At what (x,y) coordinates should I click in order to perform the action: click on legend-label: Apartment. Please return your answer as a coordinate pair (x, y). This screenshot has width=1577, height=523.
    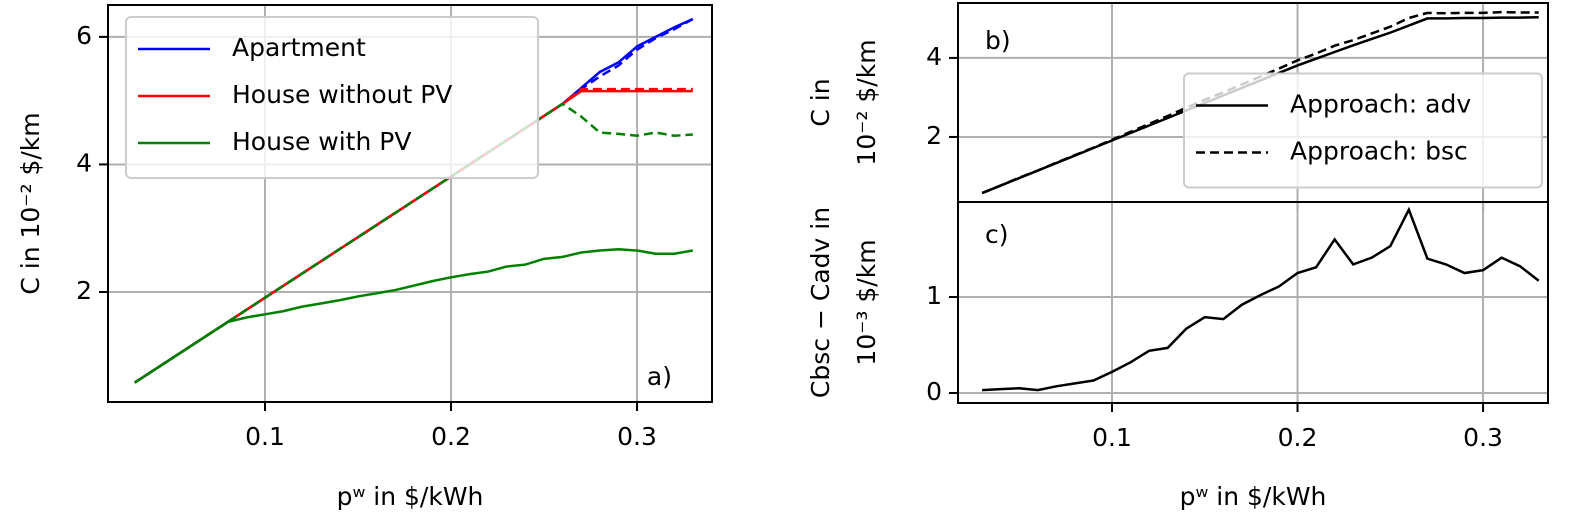
    Looking at the image, I should click on (299, 47).